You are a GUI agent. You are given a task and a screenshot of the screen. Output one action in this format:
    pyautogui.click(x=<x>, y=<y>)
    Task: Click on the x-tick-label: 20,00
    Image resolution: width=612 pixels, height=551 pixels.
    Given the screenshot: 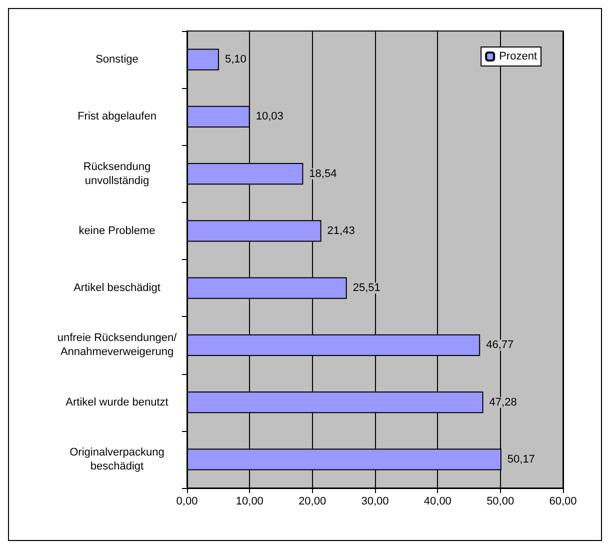 What is the action you would take?
    pyautogui.click(x=312, y=502)
    